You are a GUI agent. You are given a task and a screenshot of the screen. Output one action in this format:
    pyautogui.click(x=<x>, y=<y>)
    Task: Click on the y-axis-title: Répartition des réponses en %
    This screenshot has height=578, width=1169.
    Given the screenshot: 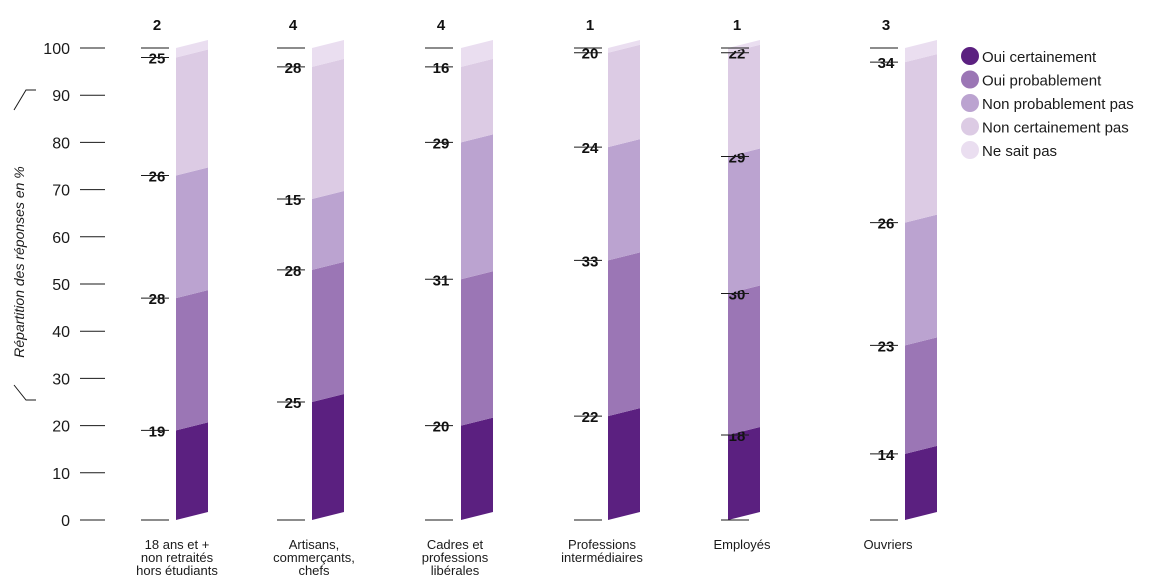 What is the action you would take?
    pyautogui.click(x=19, y=261)
    